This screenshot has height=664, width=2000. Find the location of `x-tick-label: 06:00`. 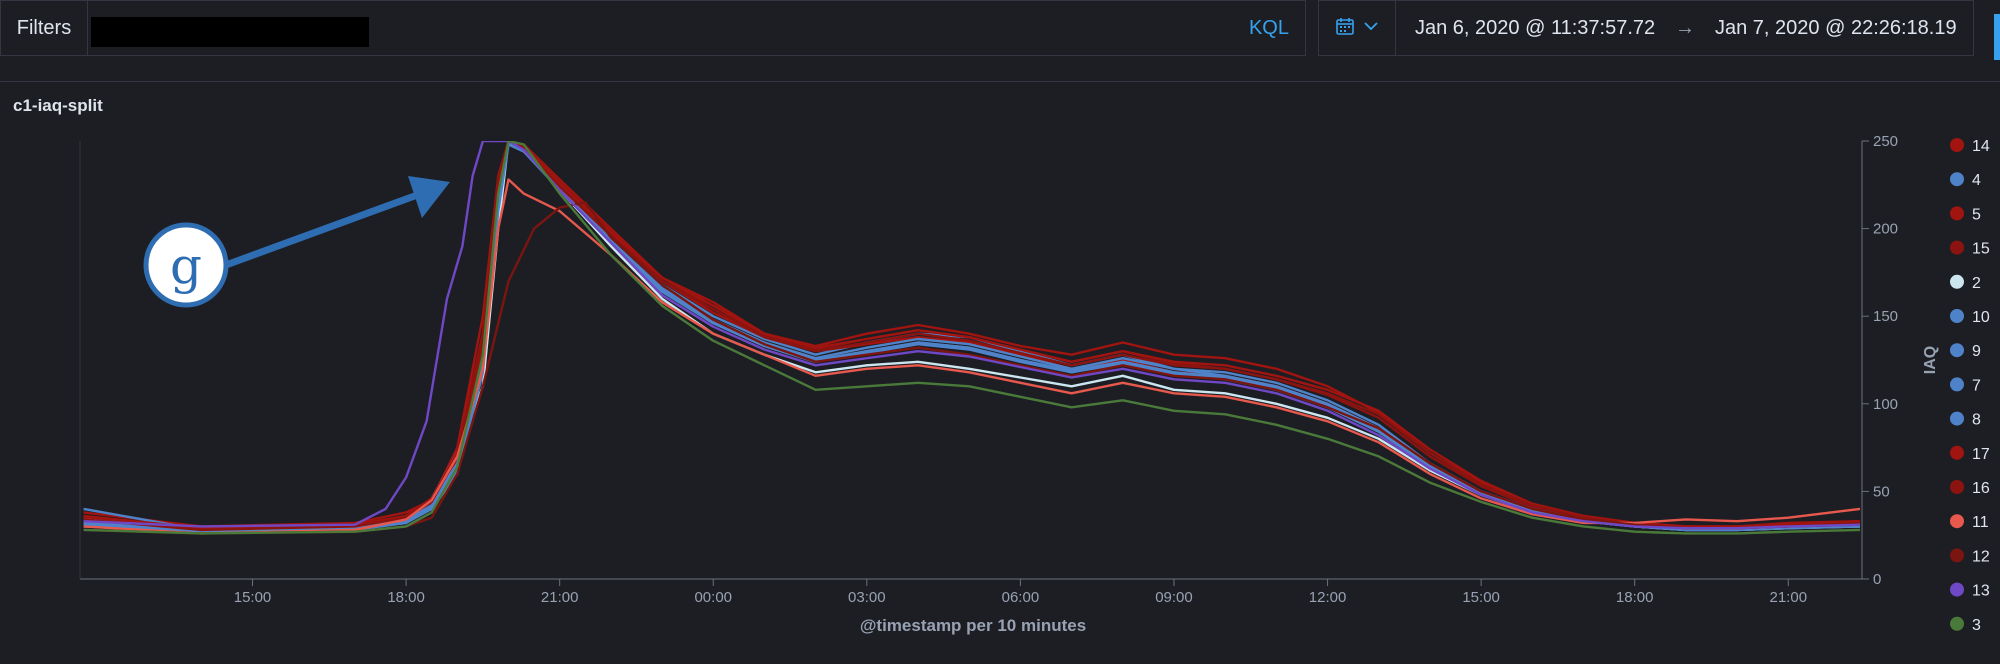

x-tick-label: 06:00 is located at coordinates (1021, 597).